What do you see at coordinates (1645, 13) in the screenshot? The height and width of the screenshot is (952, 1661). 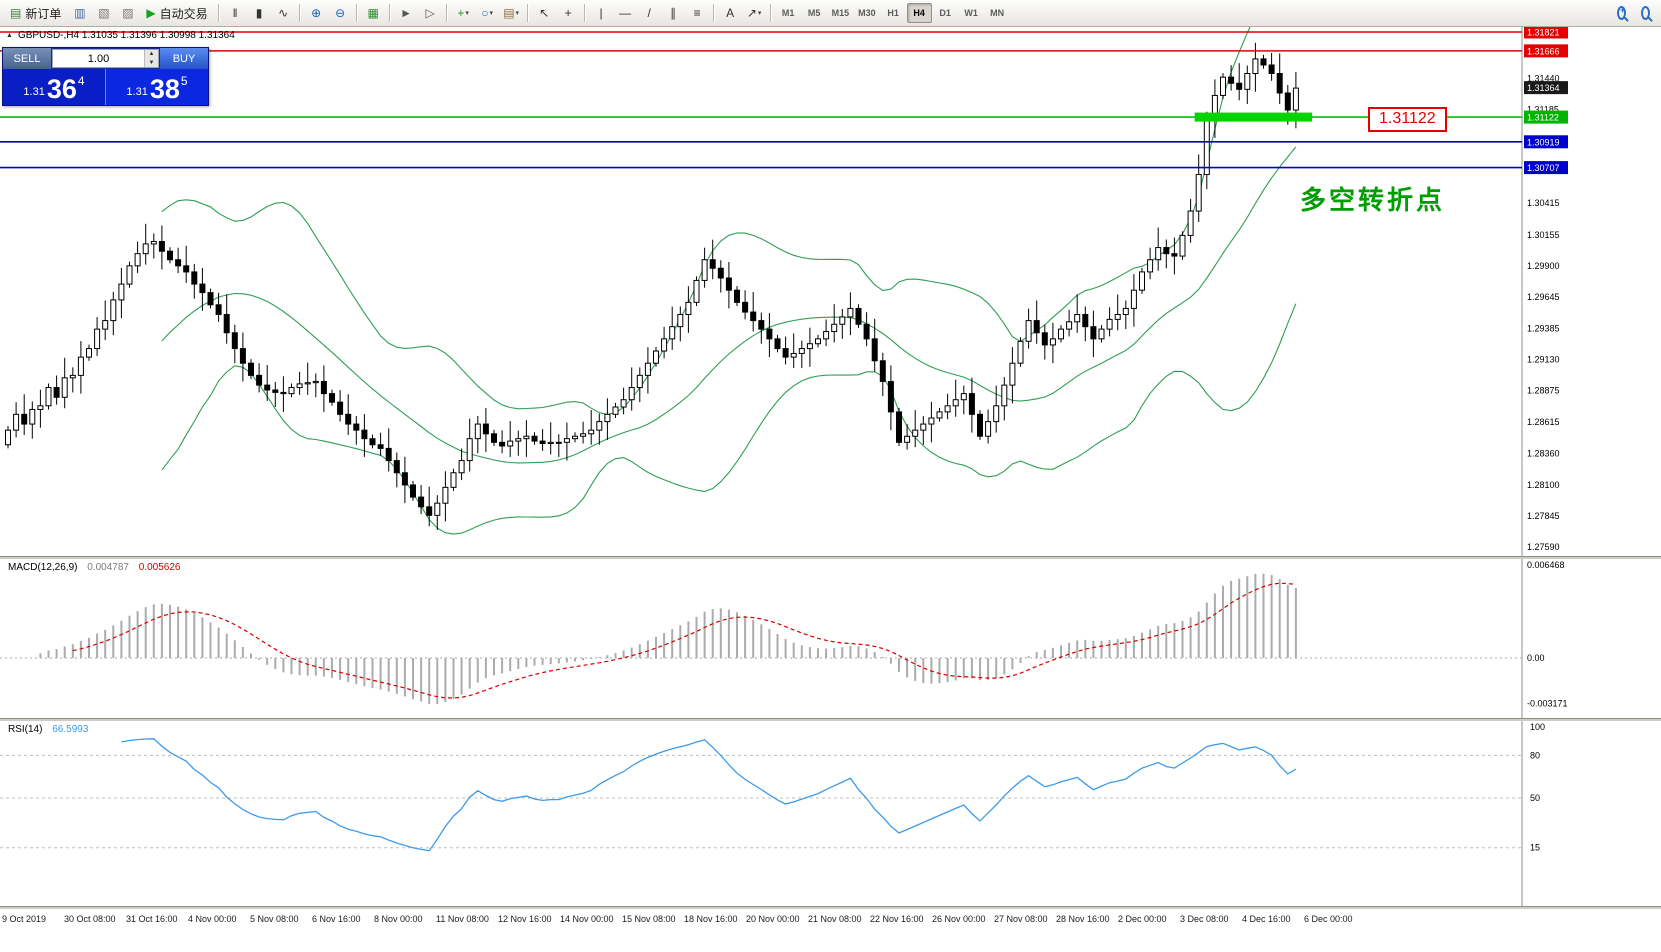 I see `find-icon` at bounding box center [1645, 13].